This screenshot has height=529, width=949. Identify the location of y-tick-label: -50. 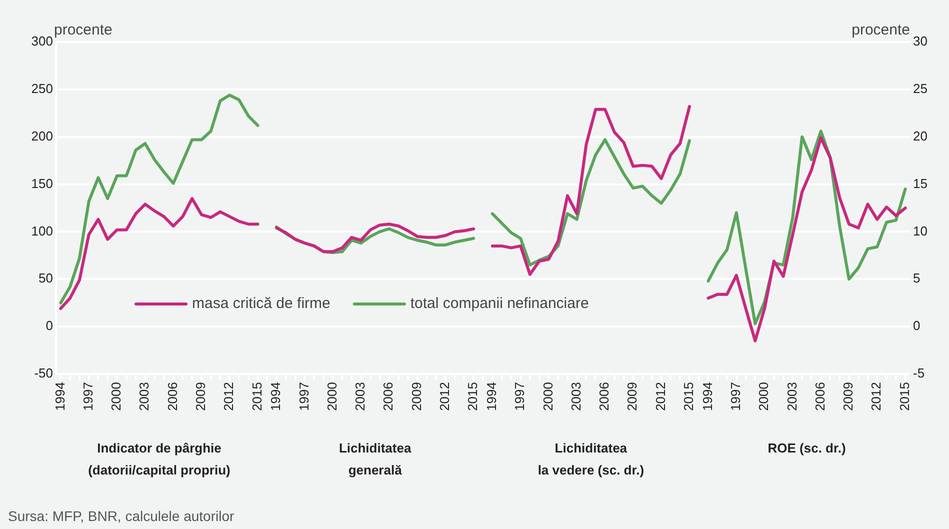
(43, 373).